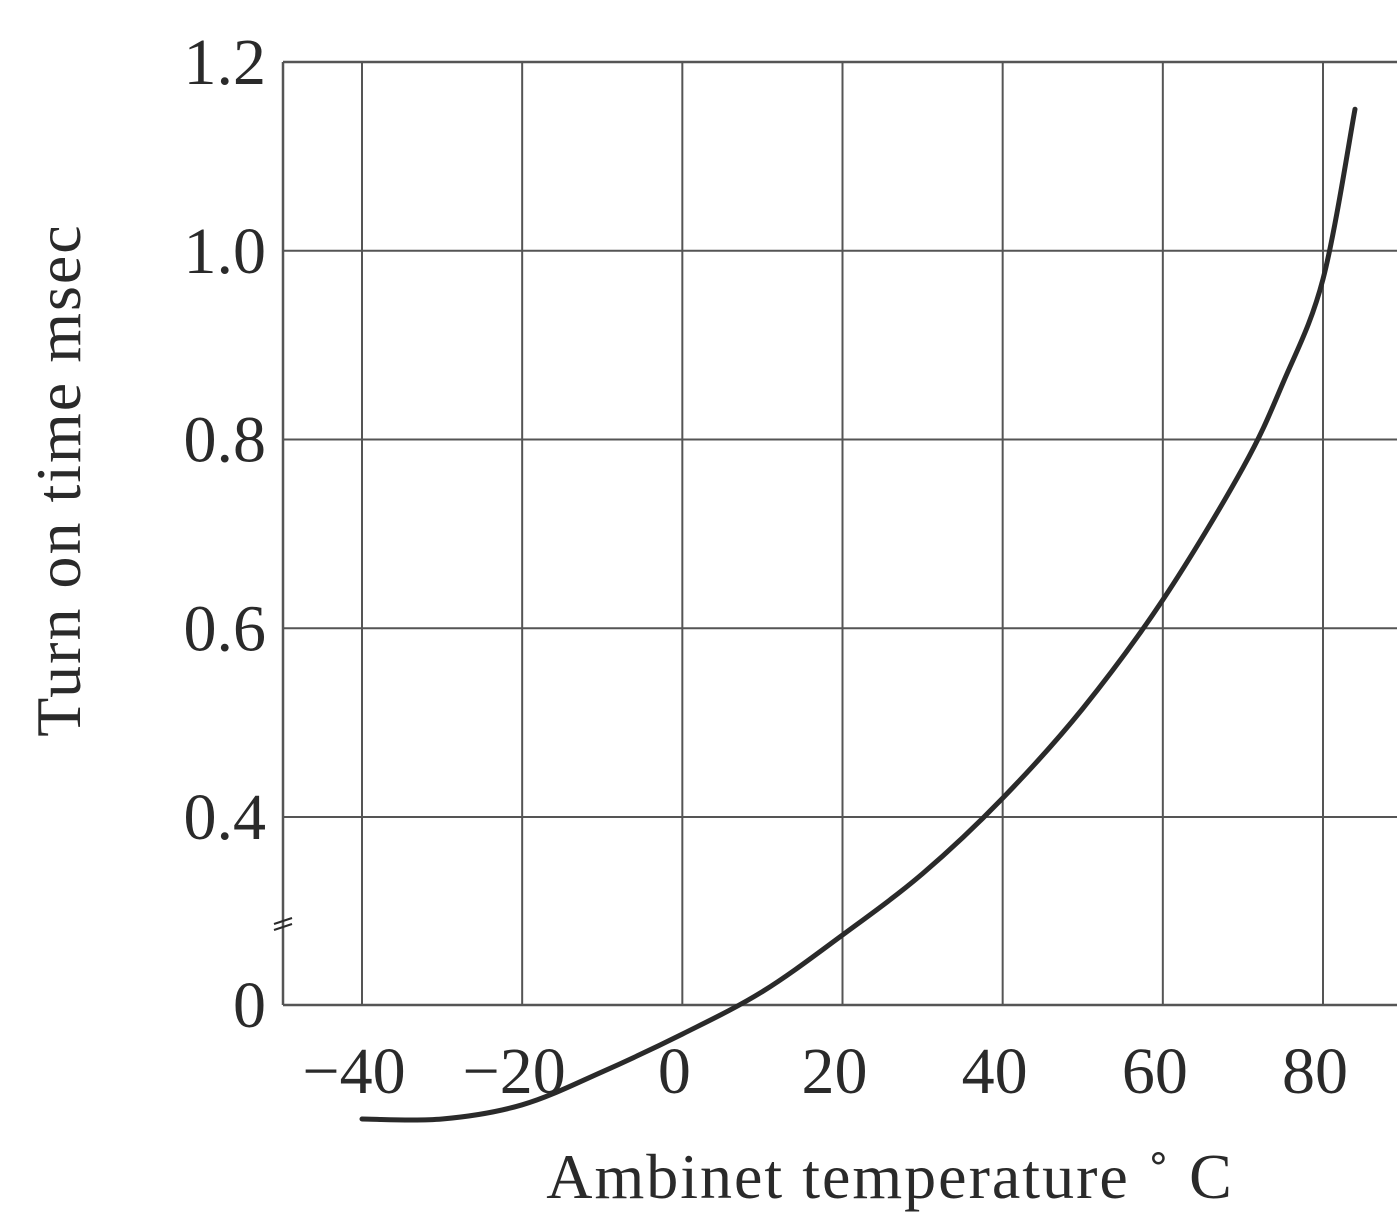  What do you see at coordinates (514, 1071) in the screenshot?
I see `x-tick-label: −20` at bounding box center [514, 1071].